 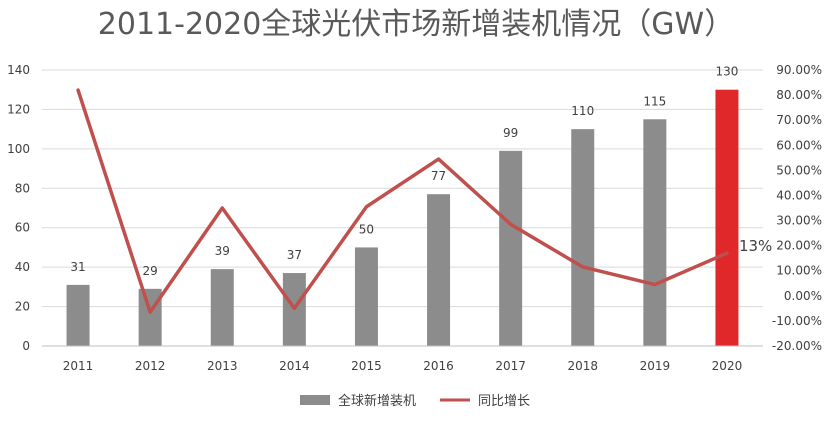 What do you see at coordinates (77, 267) in the screenshot?
I see `bar-data-label: 31` at bounding box center [77, 267].